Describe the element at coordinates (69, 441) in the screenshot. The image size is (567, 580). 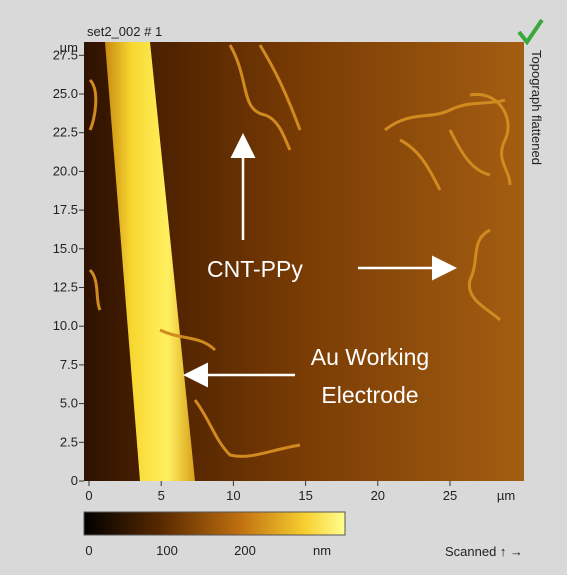
I see `y-tick-label: 2.5` at that location.